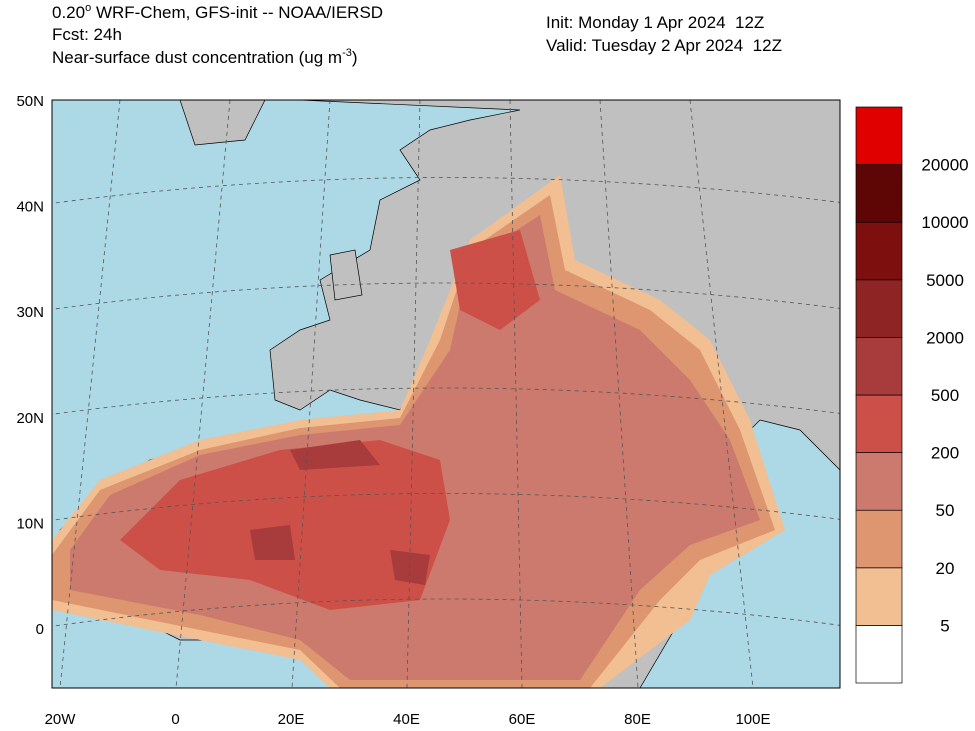  Describe the element at coordinates (406, 718) in the screenshot. I see `lon-label: 40E` at that location.